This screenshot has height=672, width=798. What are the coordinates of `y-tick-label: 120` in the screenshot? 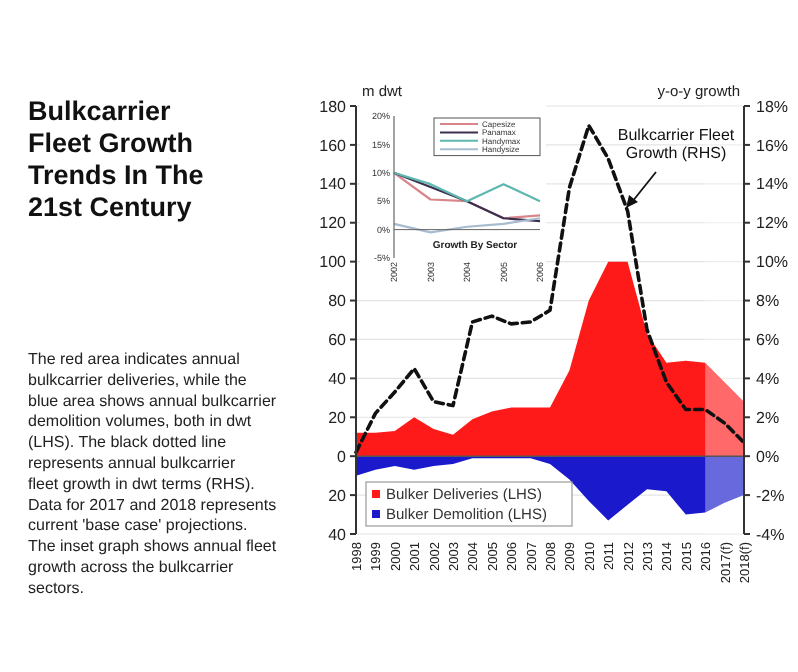 It's located at (333, 223).